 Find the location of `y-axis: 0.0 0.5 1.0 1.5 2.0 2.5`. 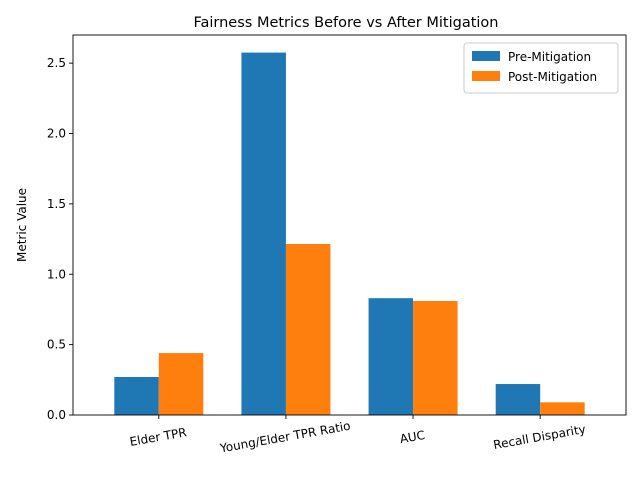

y-axis: 0.0 0.5 1.0 1.5 2.0 2.5 is located at coordinates (60, 239).